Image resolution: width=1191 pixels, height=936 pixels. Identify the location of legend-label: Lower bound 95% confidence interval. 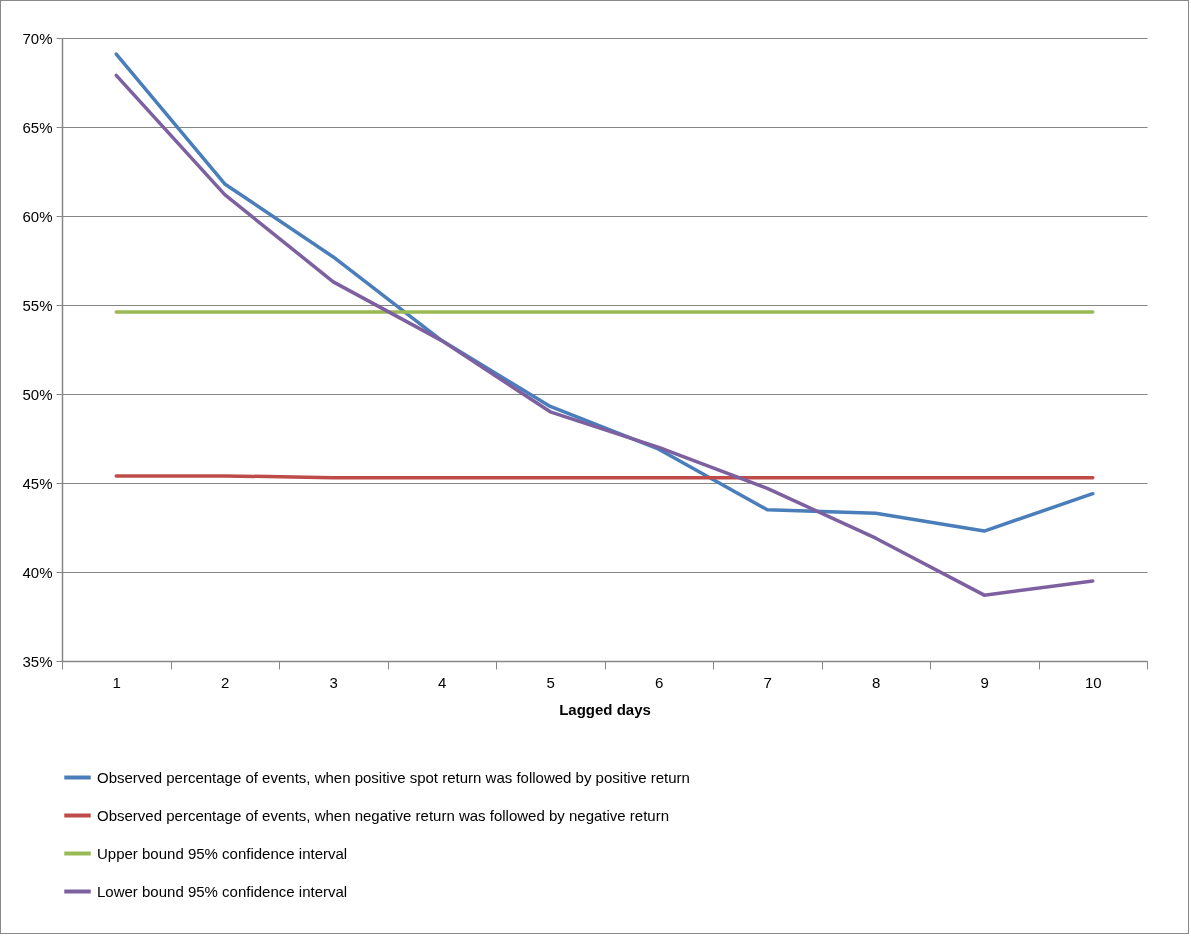
(222, 891).